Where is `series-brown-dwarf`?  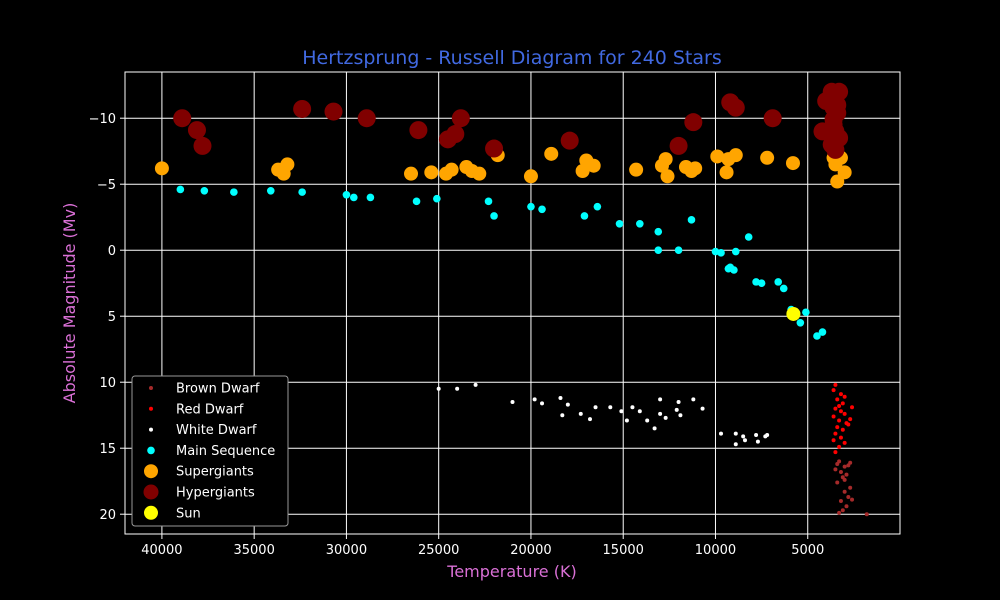 series-brown-dwarf is located at coordinates (851, 488).